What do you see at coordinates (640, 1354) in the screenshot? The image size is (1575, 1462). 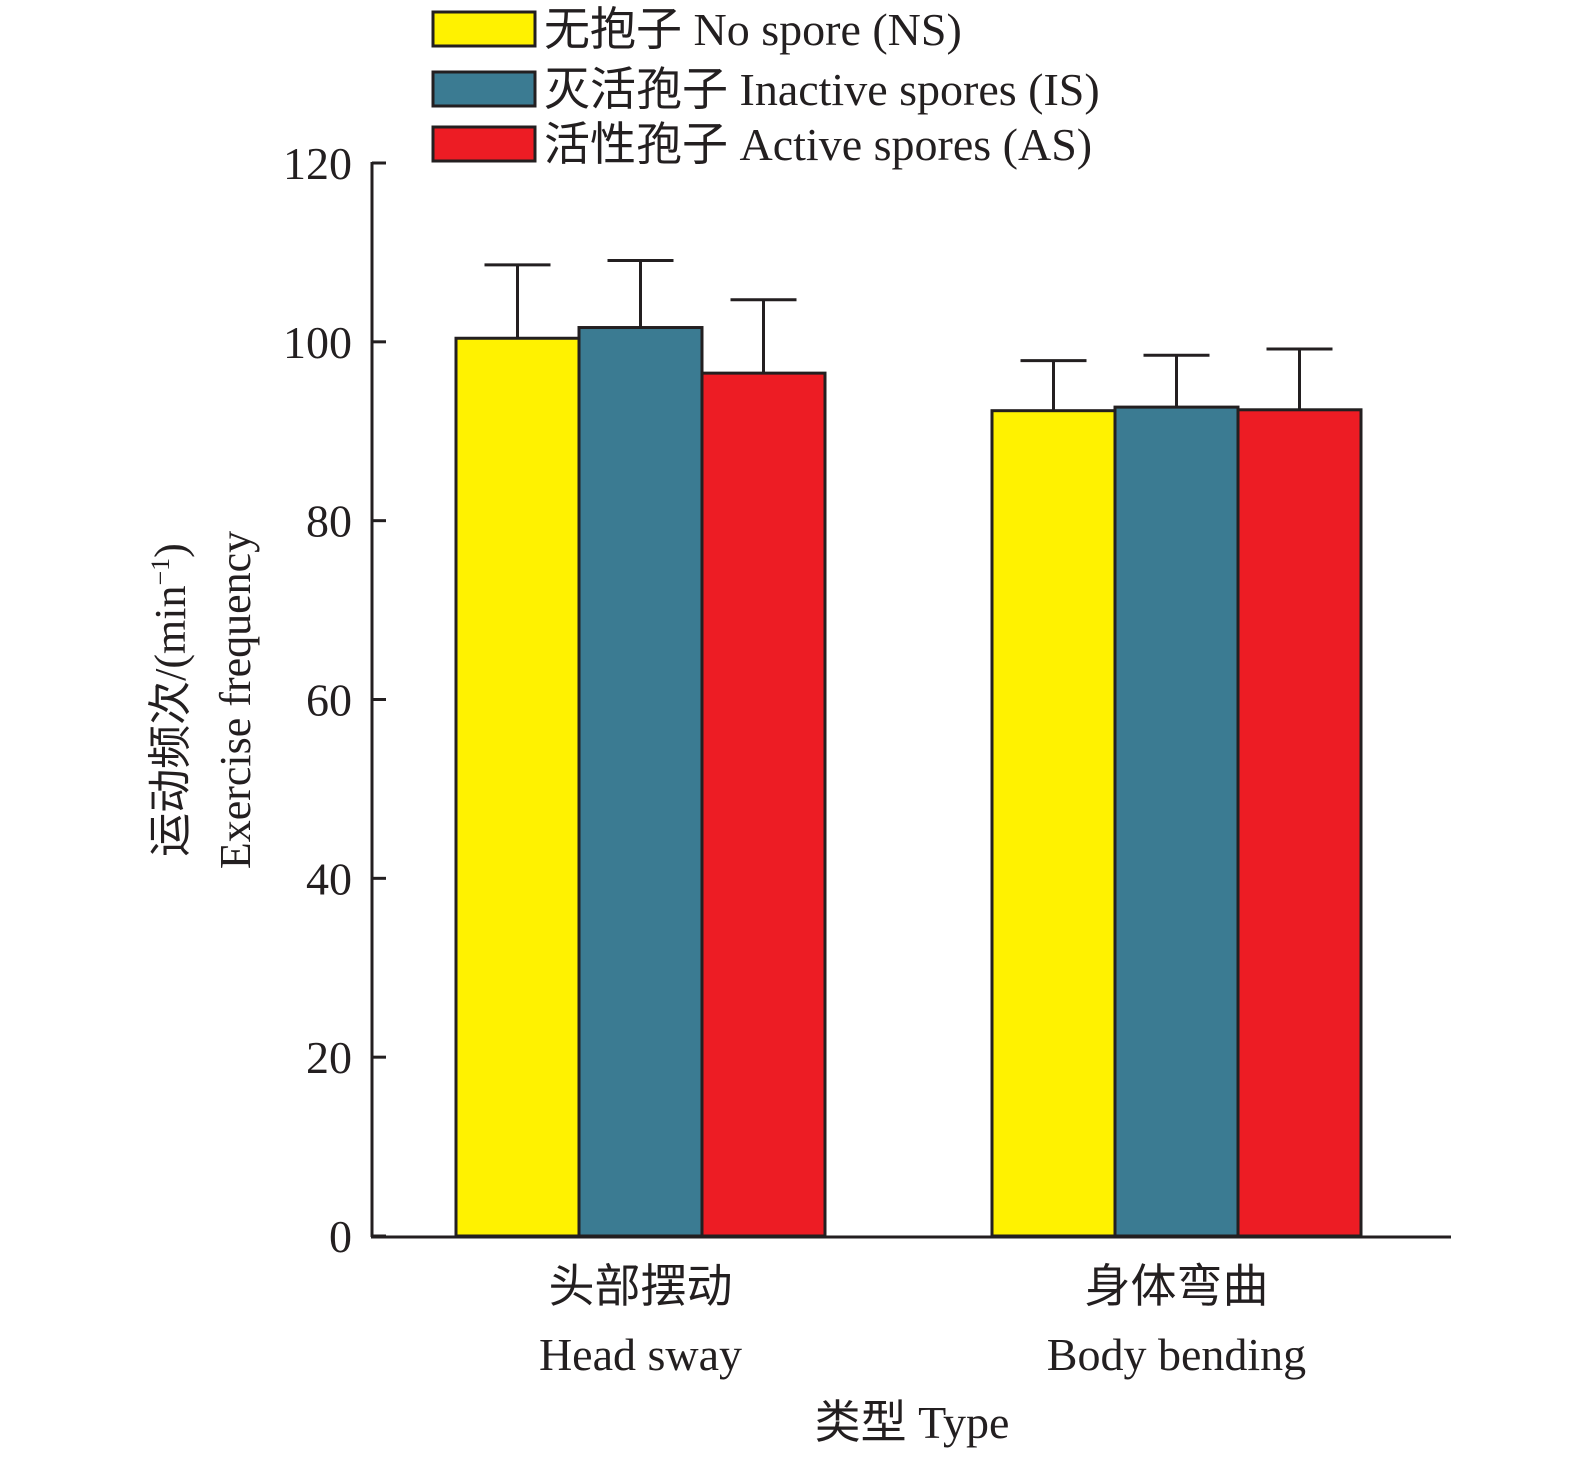 I see `x-tick-label-en: Head sway` at bounding box center [640, 1354].